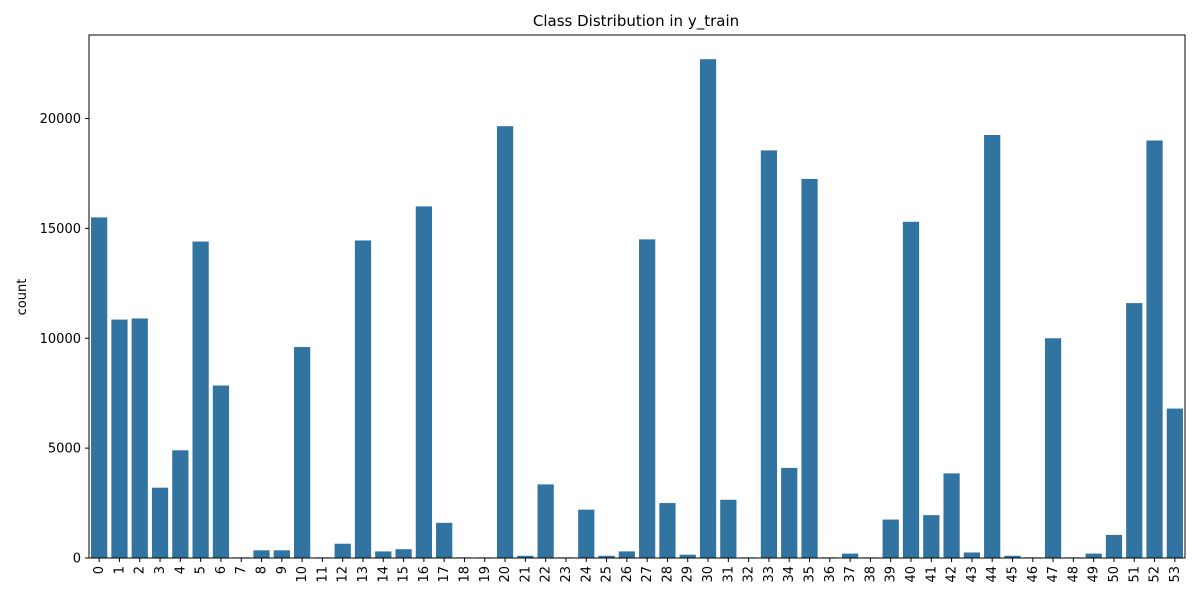 The width and height of the screenshot is (1200, 600). I want to click on x-tick-label: 7, so click(241, 570).